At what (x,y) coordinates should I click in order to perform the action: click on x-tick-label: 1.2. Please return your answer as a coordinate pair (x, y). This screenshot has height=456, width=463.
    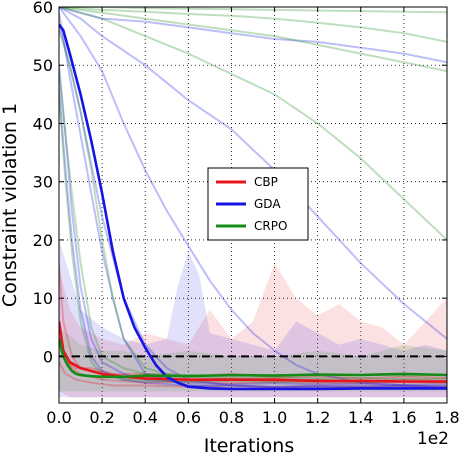
    Looking at the image, I should click on (317, 417).